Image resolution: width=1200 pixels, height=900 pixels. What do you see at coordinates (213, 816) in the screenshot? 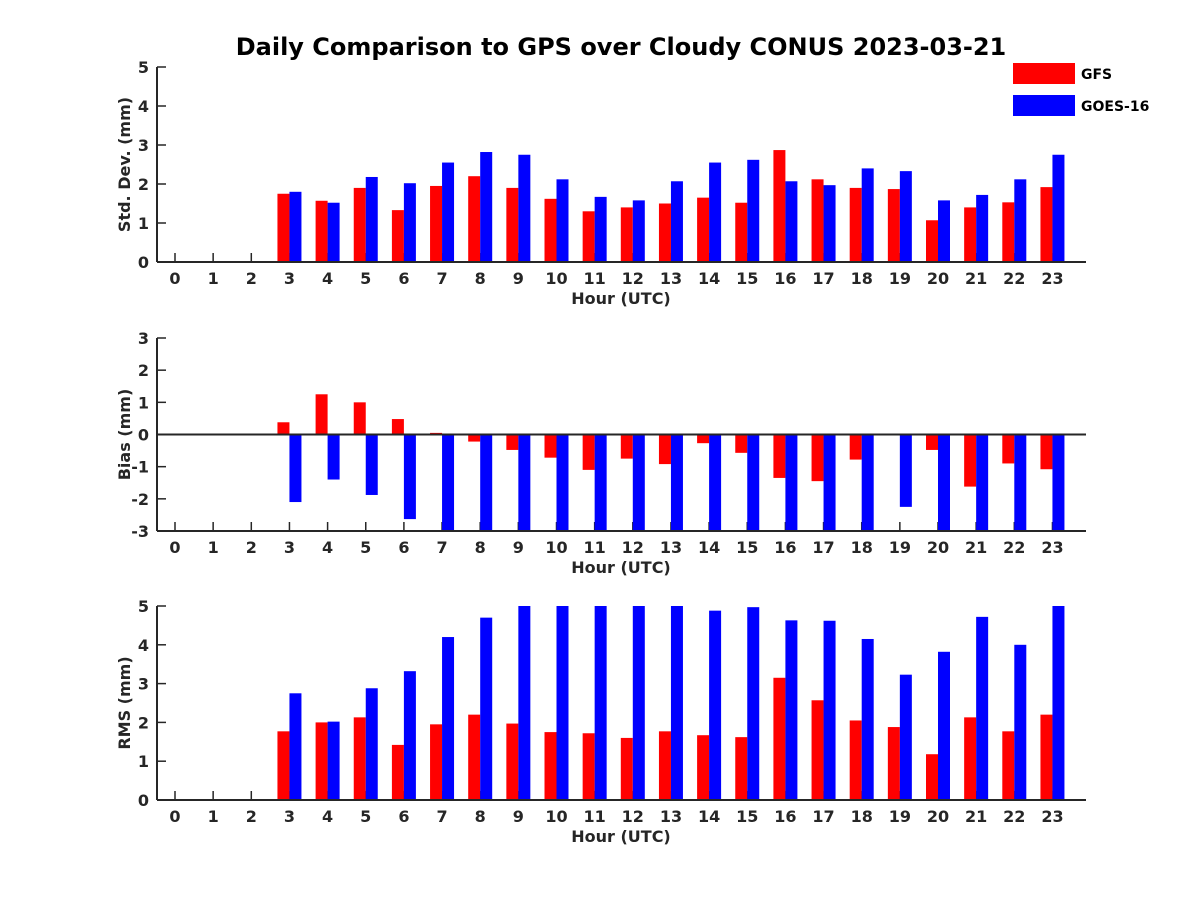
I see `x-tick-label: 1` at bounding box center [213, 816].